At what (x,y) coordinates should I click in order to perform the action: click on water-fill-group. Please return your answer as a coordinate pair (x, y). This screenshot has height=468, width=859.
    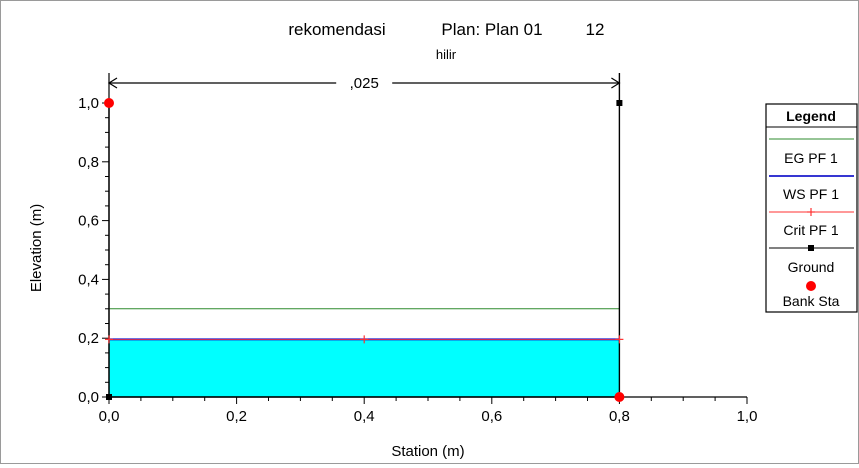
    Looking at the image, I should click on (364, 368).